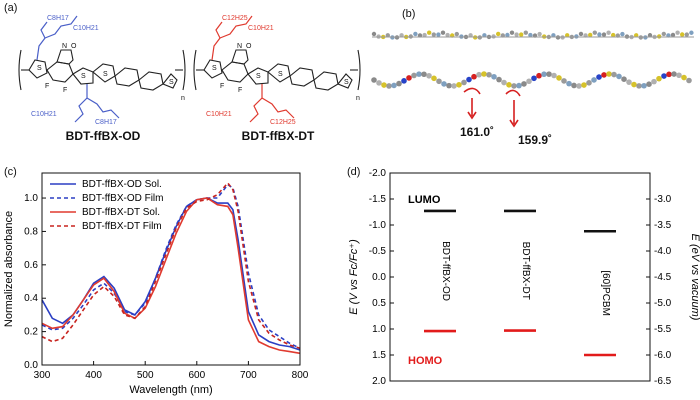 The width and height of the screenshot is (700, 400). I want to click on right-tick-label: -6.0, so click(663, 355).